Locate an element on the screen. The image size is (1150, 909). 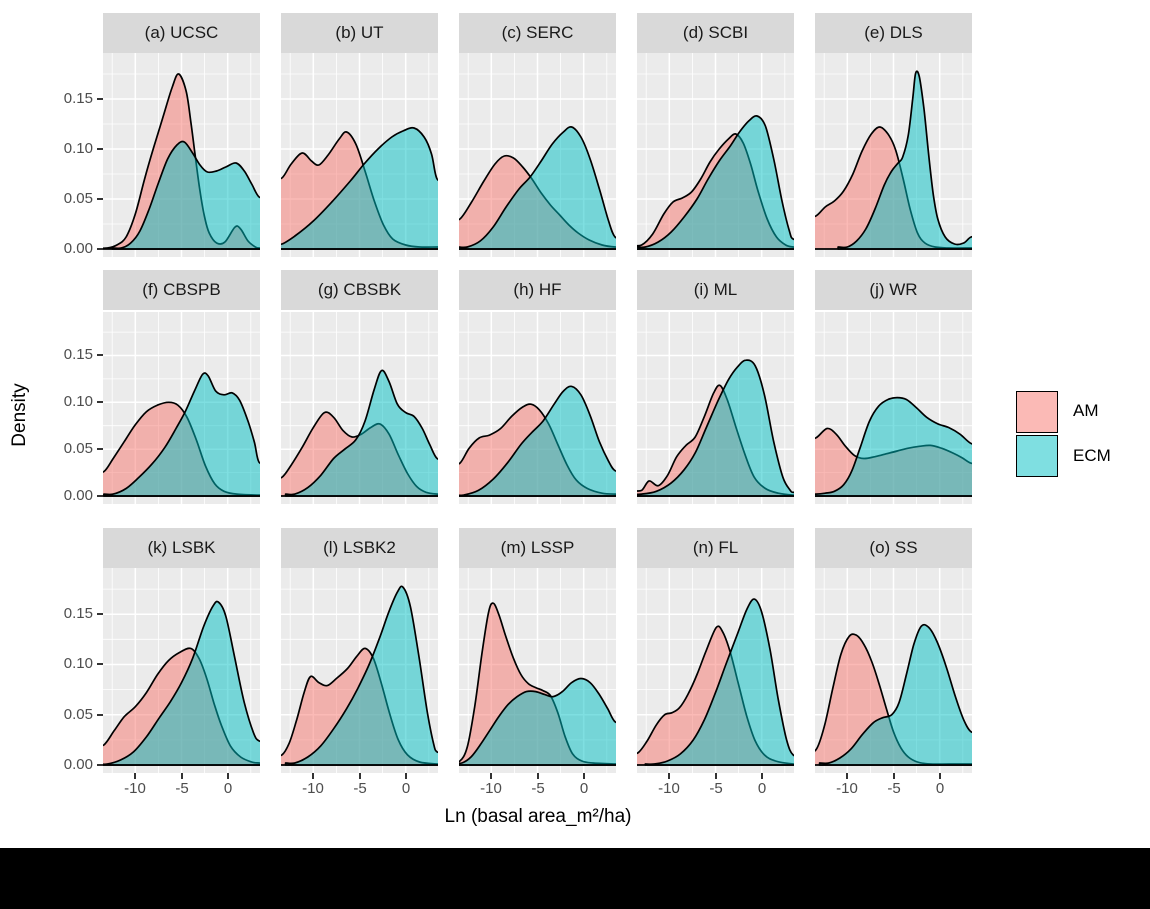
facet-strip: (o) SS is located at coordinates (893, 548).